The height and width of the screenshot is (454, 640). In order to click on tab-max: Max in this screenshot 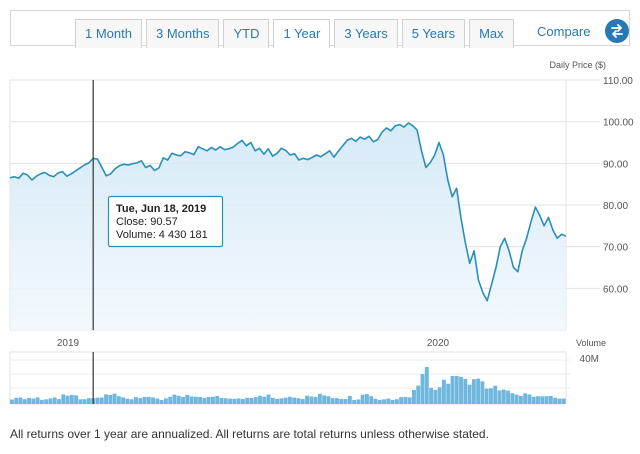, I will do `click(491, 33)`.